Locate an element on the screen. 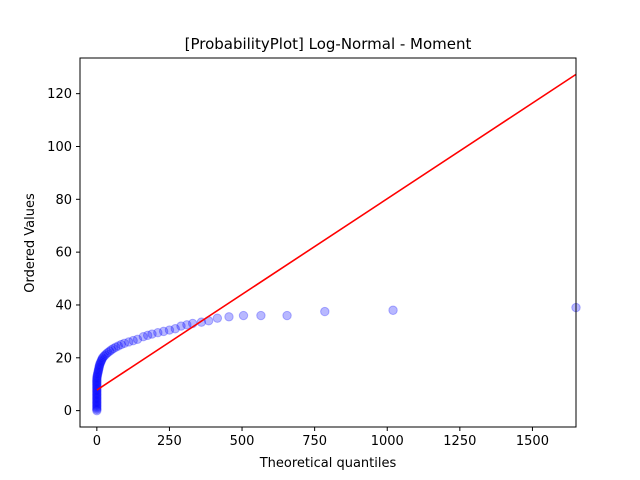 The width and height of the screenshot is (640, 480). y-tick-label: 100 is located at coordinates (59, 147).